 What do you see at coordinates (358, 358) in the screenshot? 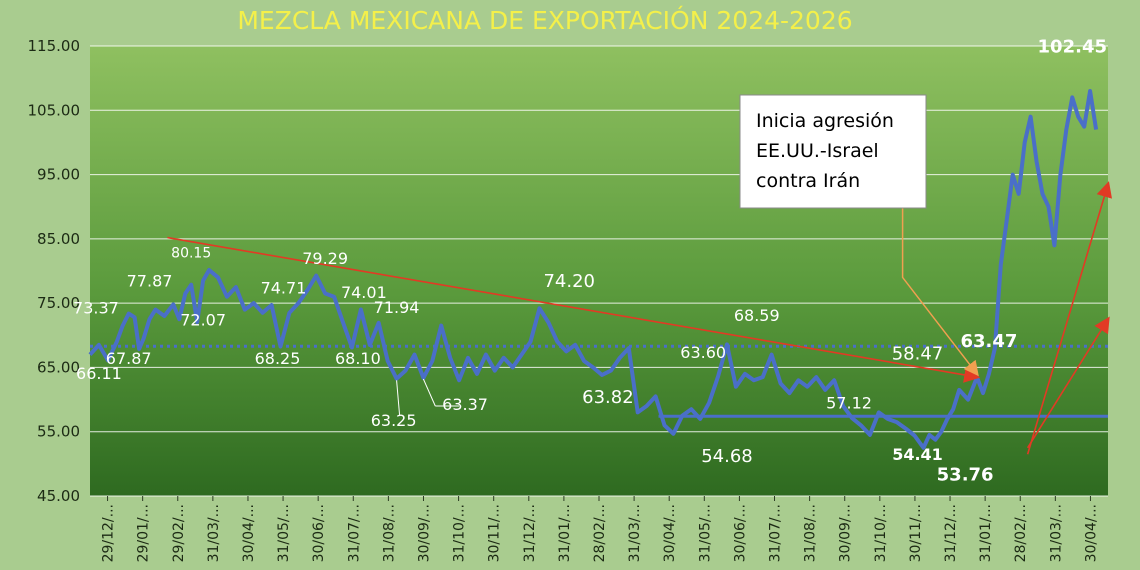
I see `data-label: 68.10` at bounding box center [358, 358].